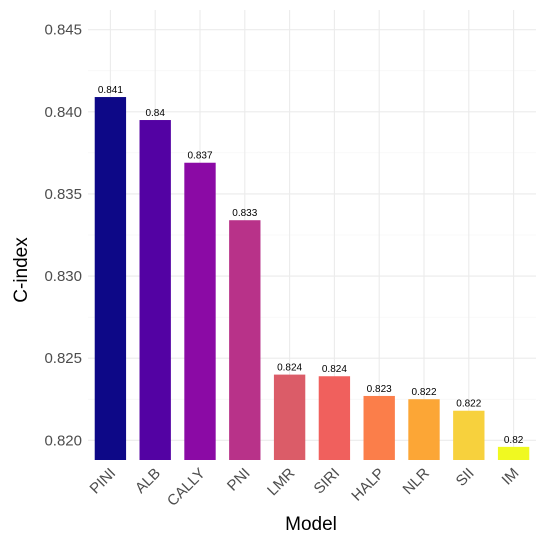 The width and height of the screenshot is (550, 540). I want to click on bar-value-label: 0.841, so click(110, 90).